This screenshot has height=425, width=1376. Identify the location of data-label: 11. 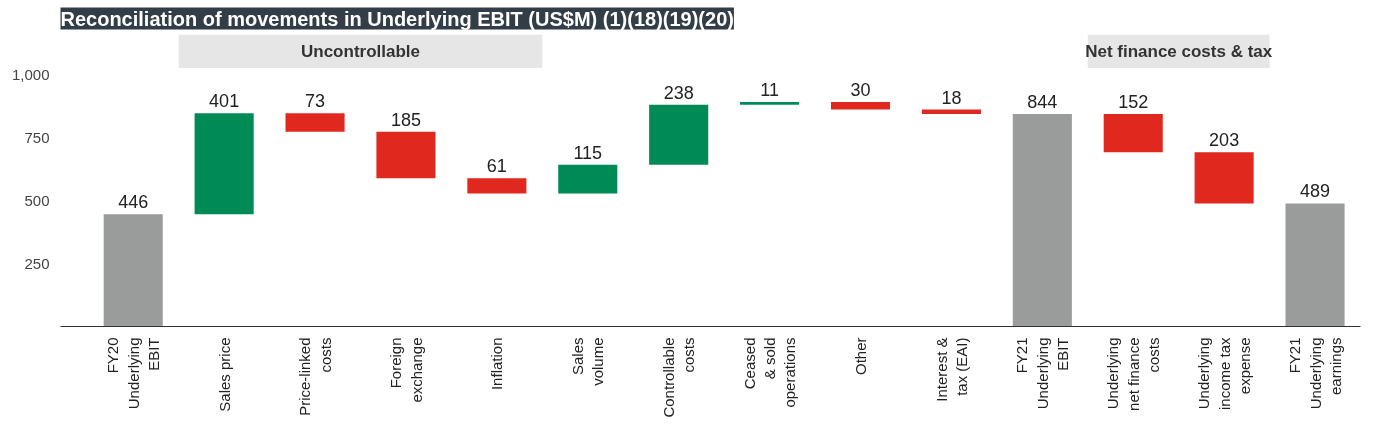
(769, 89).